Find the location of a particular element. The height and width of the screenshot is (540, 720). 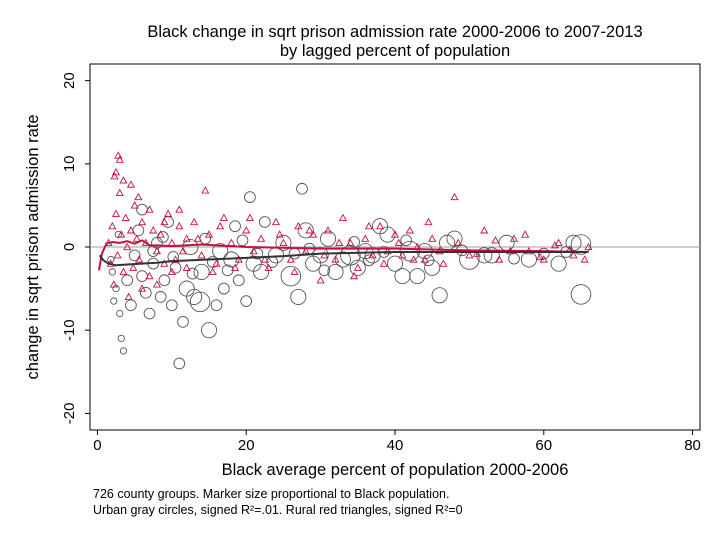

fit-lines-layer is located at coordinates (343, 255).